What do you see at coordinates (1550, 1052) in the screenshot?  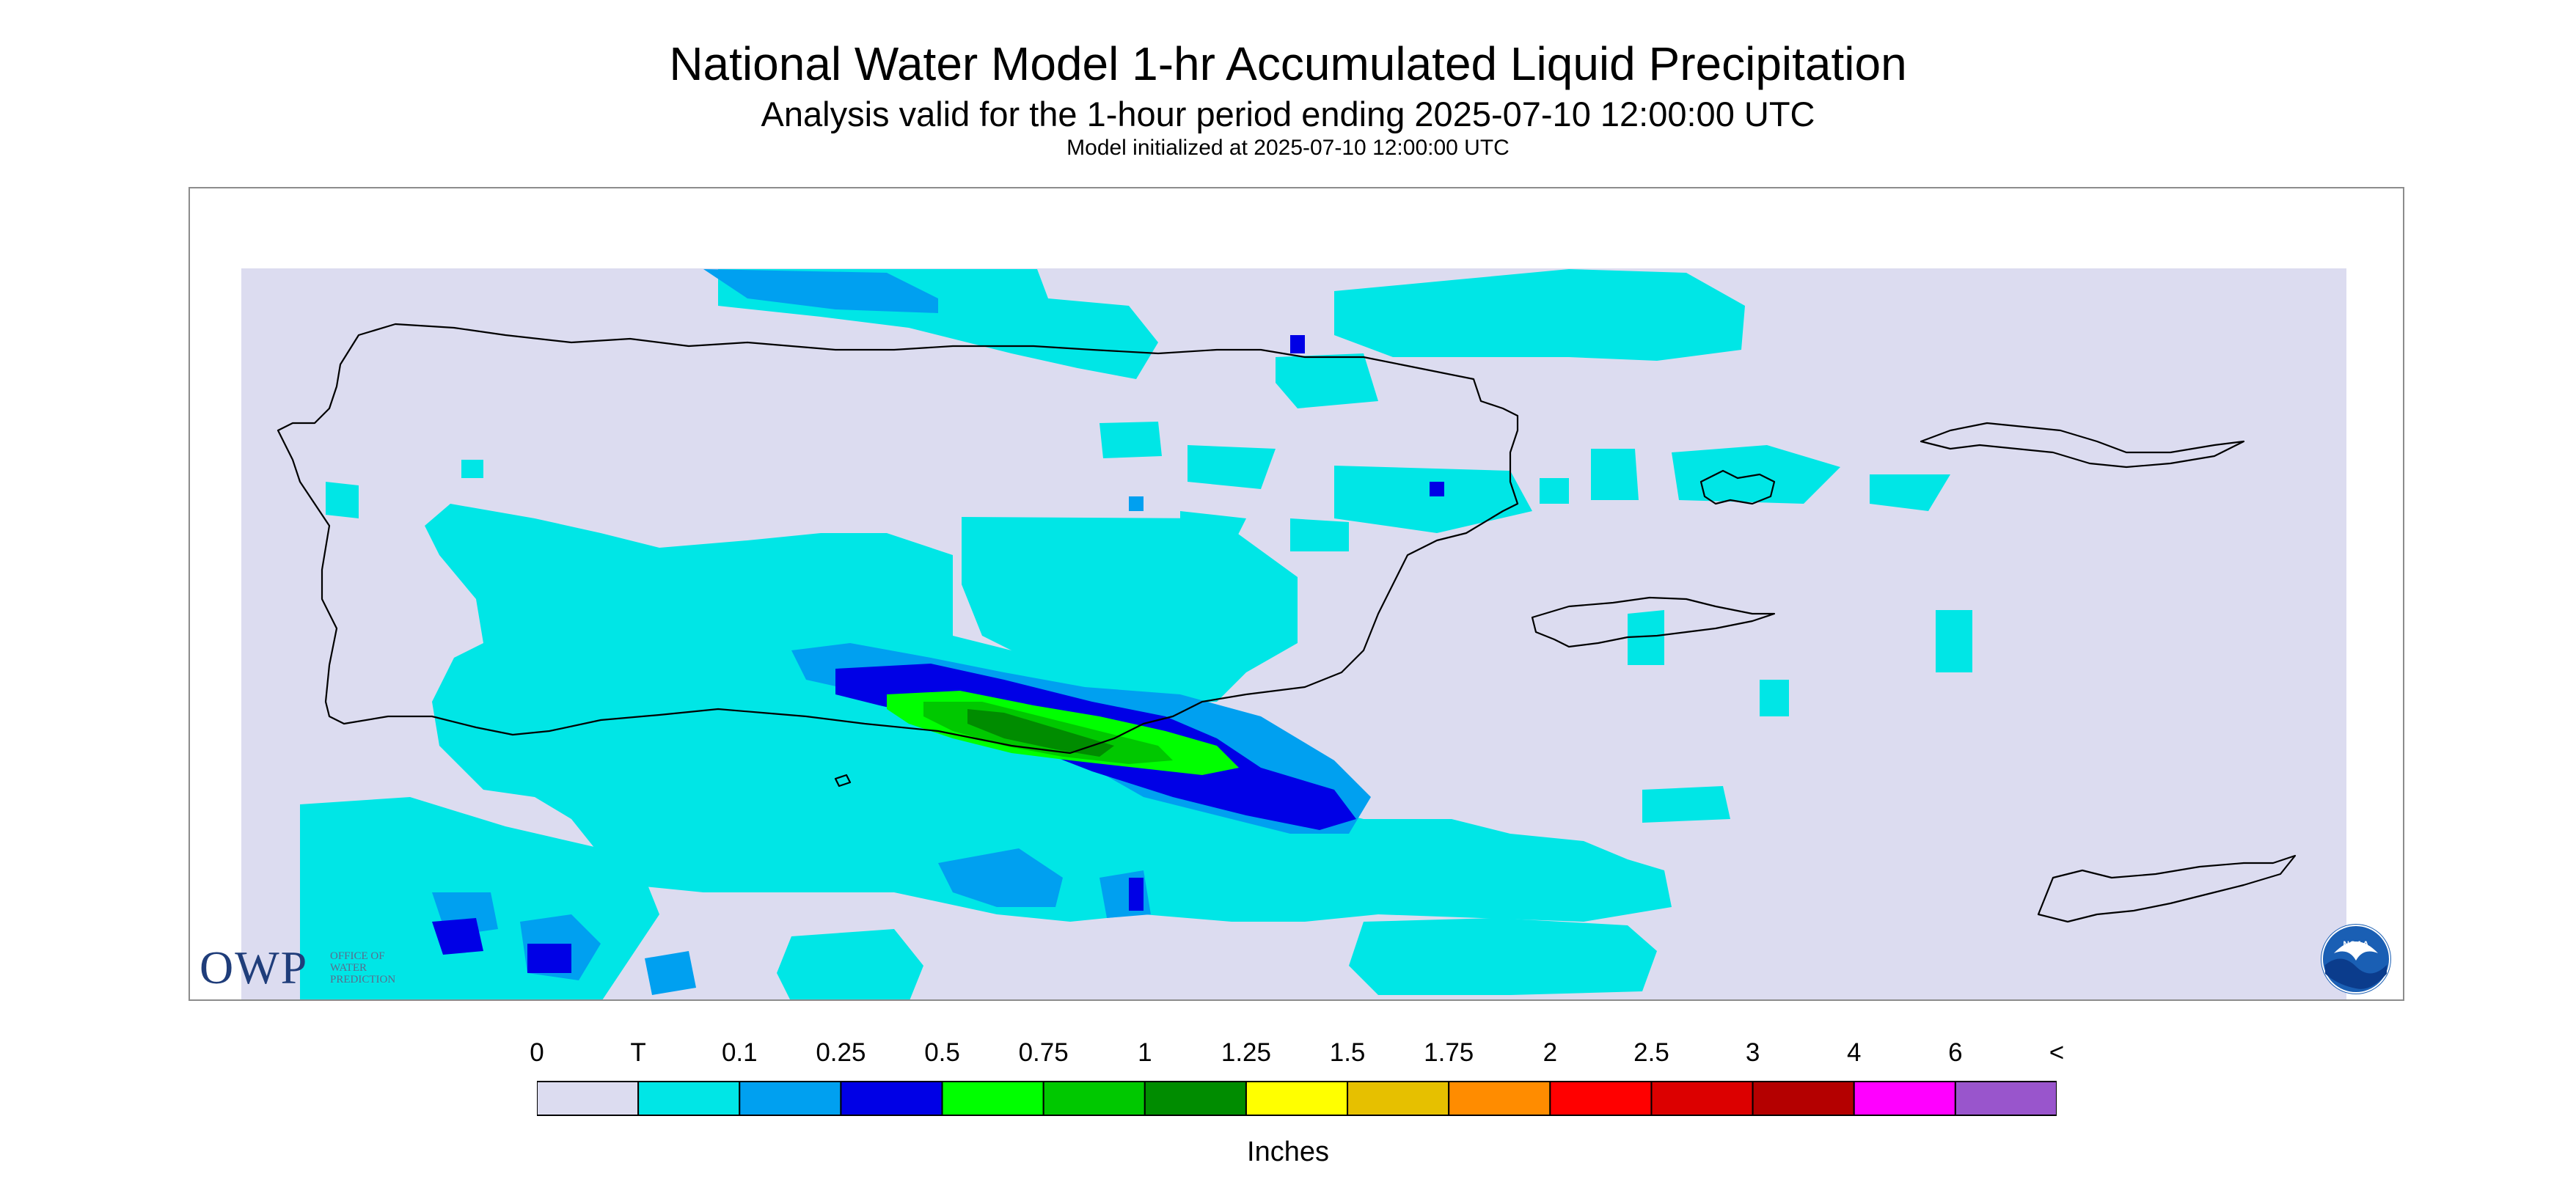 I see `legend-tick-label: 2` at bounding box center [1550, 1052].